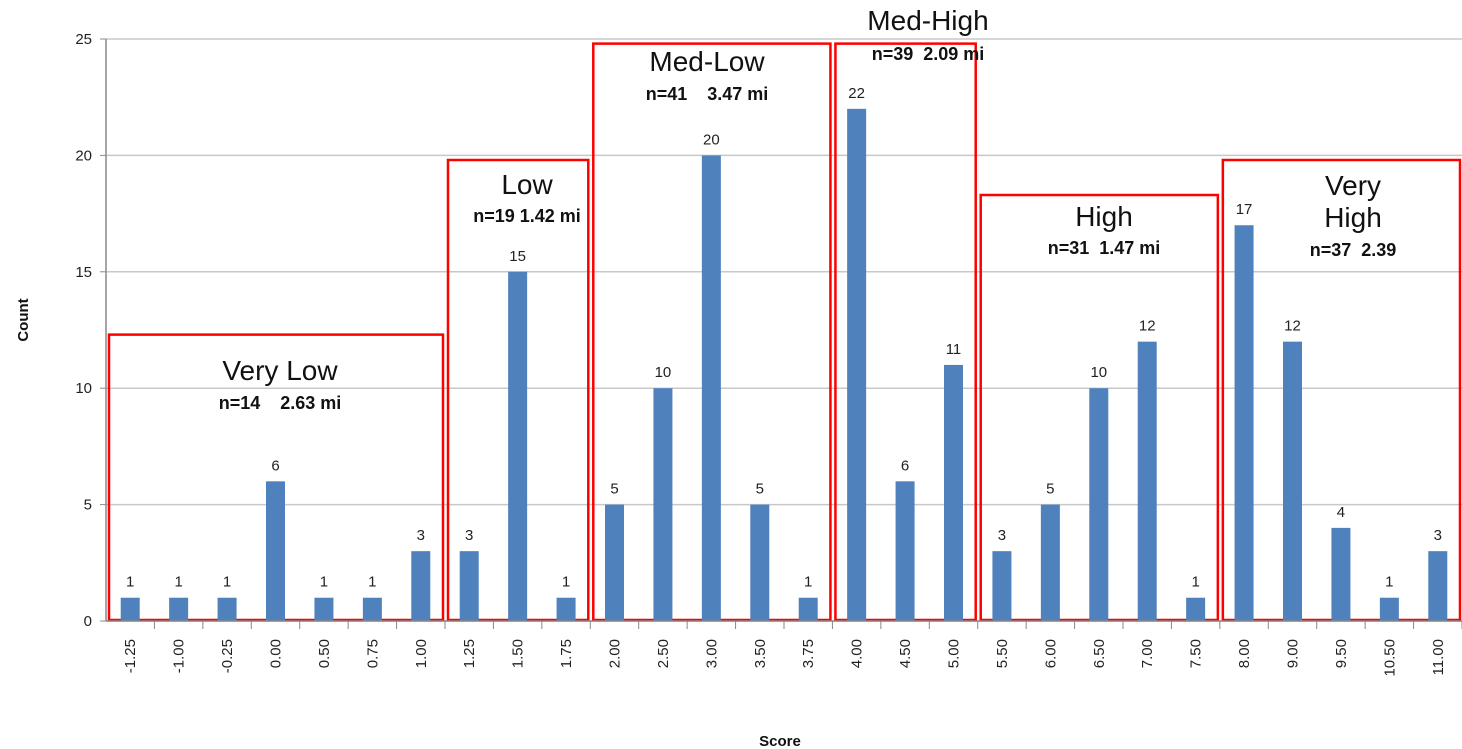 The image size is (1462, 749). I want to click on group-title: High, so click(1104, 216).